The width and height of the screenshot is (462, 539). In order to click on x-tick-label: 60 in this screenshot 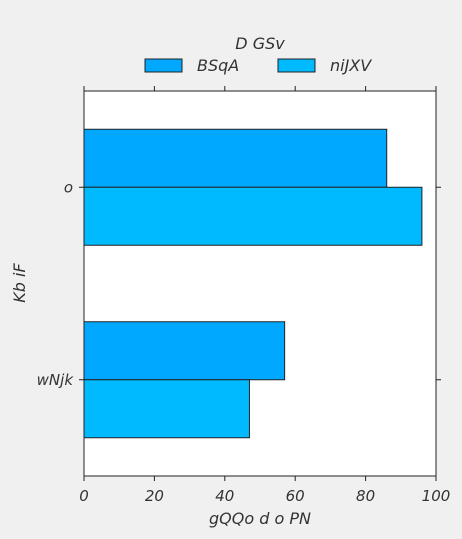, I will do `click(295, 496)`.